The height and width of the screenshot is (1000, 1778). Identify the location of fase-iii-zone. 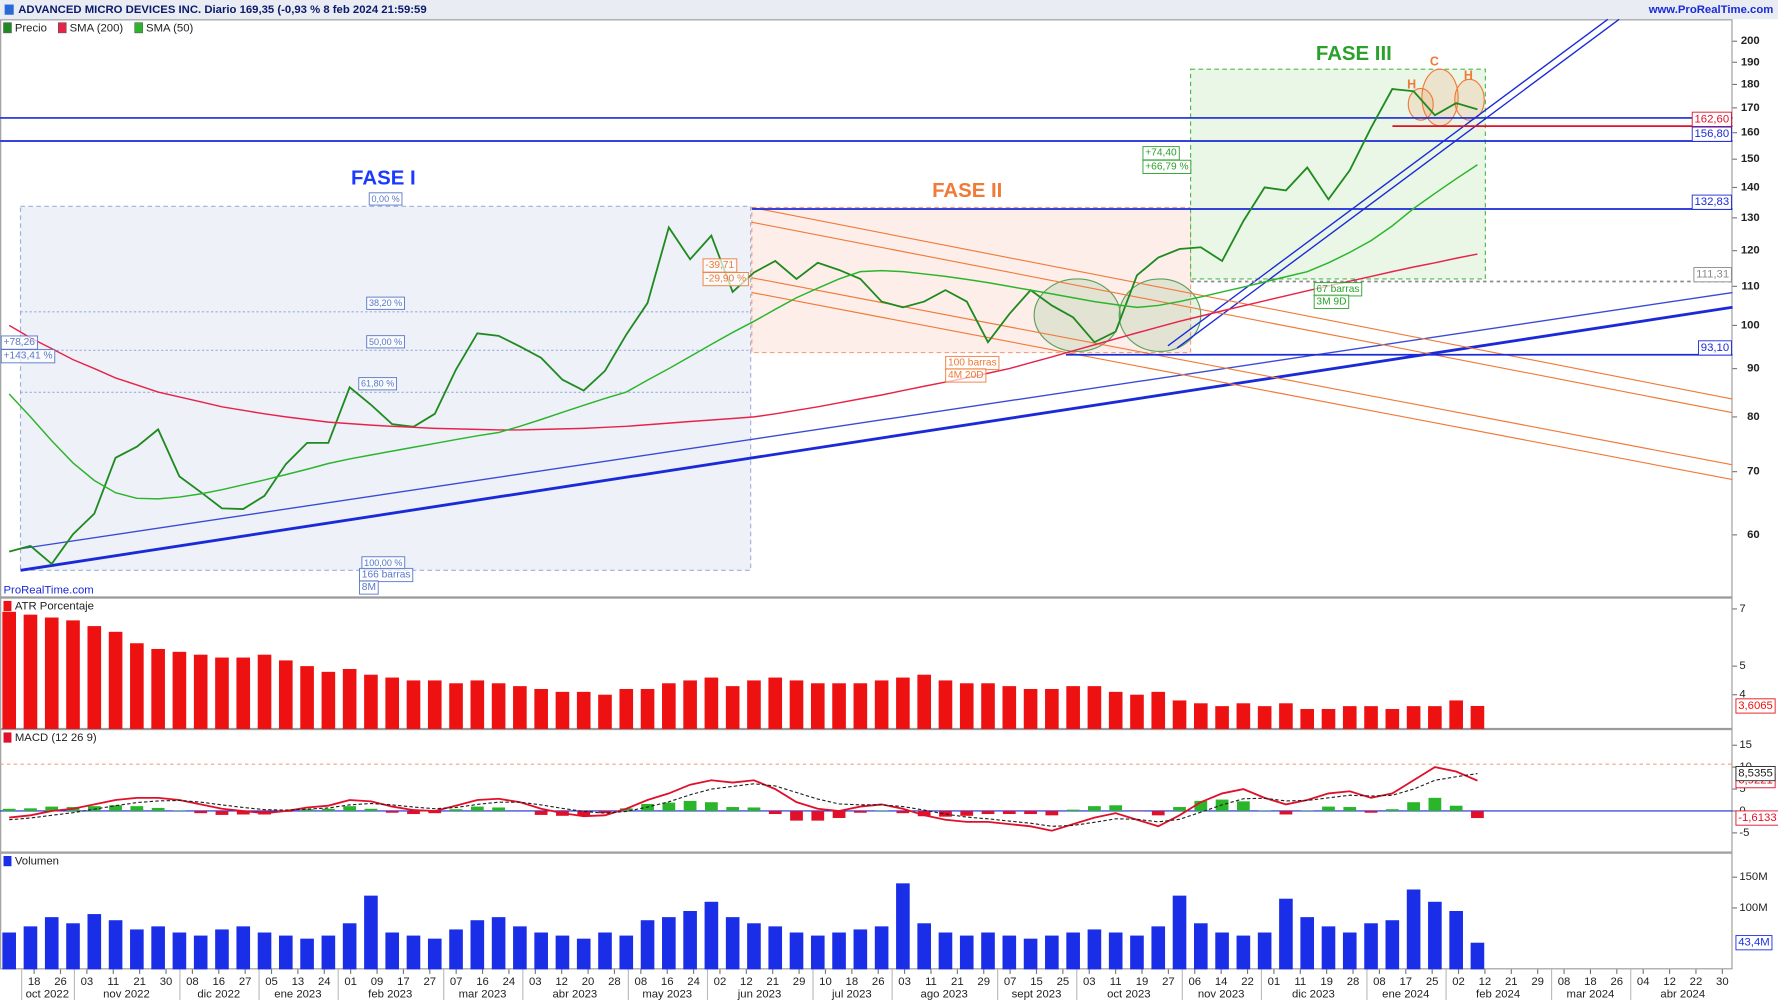
(1338, 174).